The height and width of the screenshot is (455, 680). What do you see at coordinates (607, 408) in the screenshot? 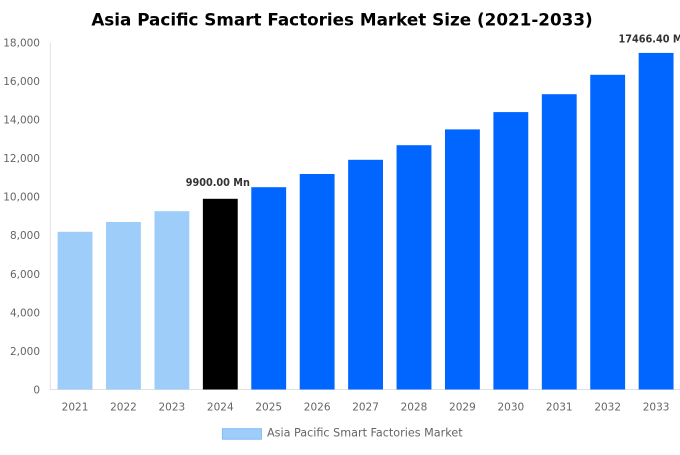
I see `svg-text: 2032` at bounding box center [607, 408].